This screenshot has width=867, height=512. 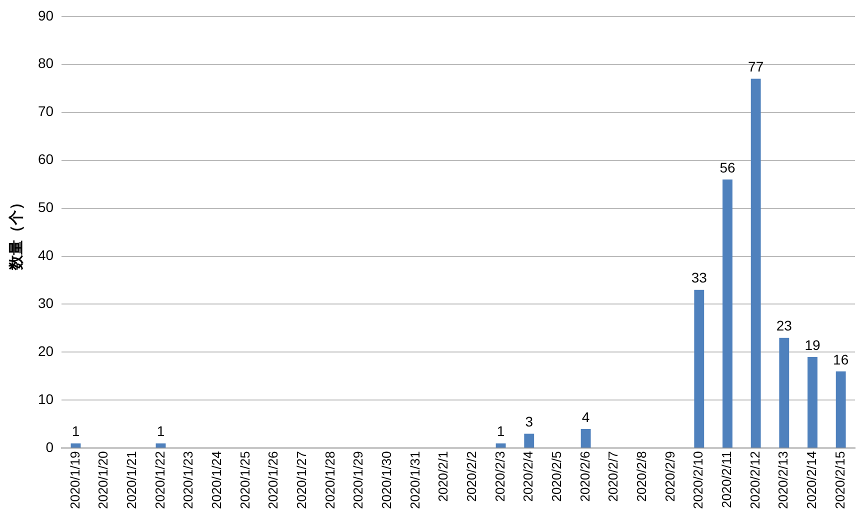 What do you see at coordinates (699, 278) in the screenshot?
I see `data-label: 33` at bounding box center [699, 278].